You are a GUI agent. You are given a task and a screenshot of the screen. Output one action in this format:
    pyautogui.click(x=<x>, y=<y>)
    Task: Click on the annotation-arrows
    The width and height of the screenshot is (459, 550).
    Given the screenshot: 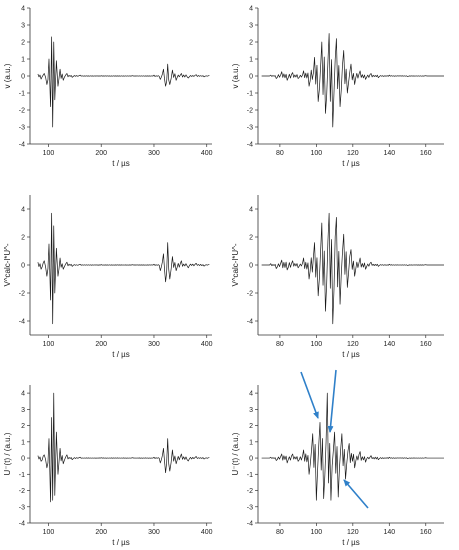 What is the action you would take?
    pyautogui.click(x=334, y=439)
    